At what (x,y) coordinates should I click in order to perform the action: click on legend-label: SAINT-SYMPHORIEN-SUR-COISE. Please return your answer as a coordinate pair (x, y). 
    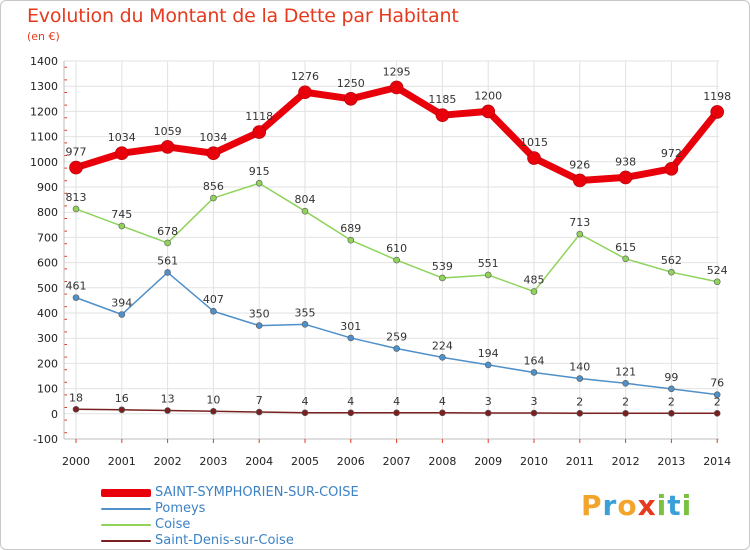
    Looking at the image, I should click on (257, 492).